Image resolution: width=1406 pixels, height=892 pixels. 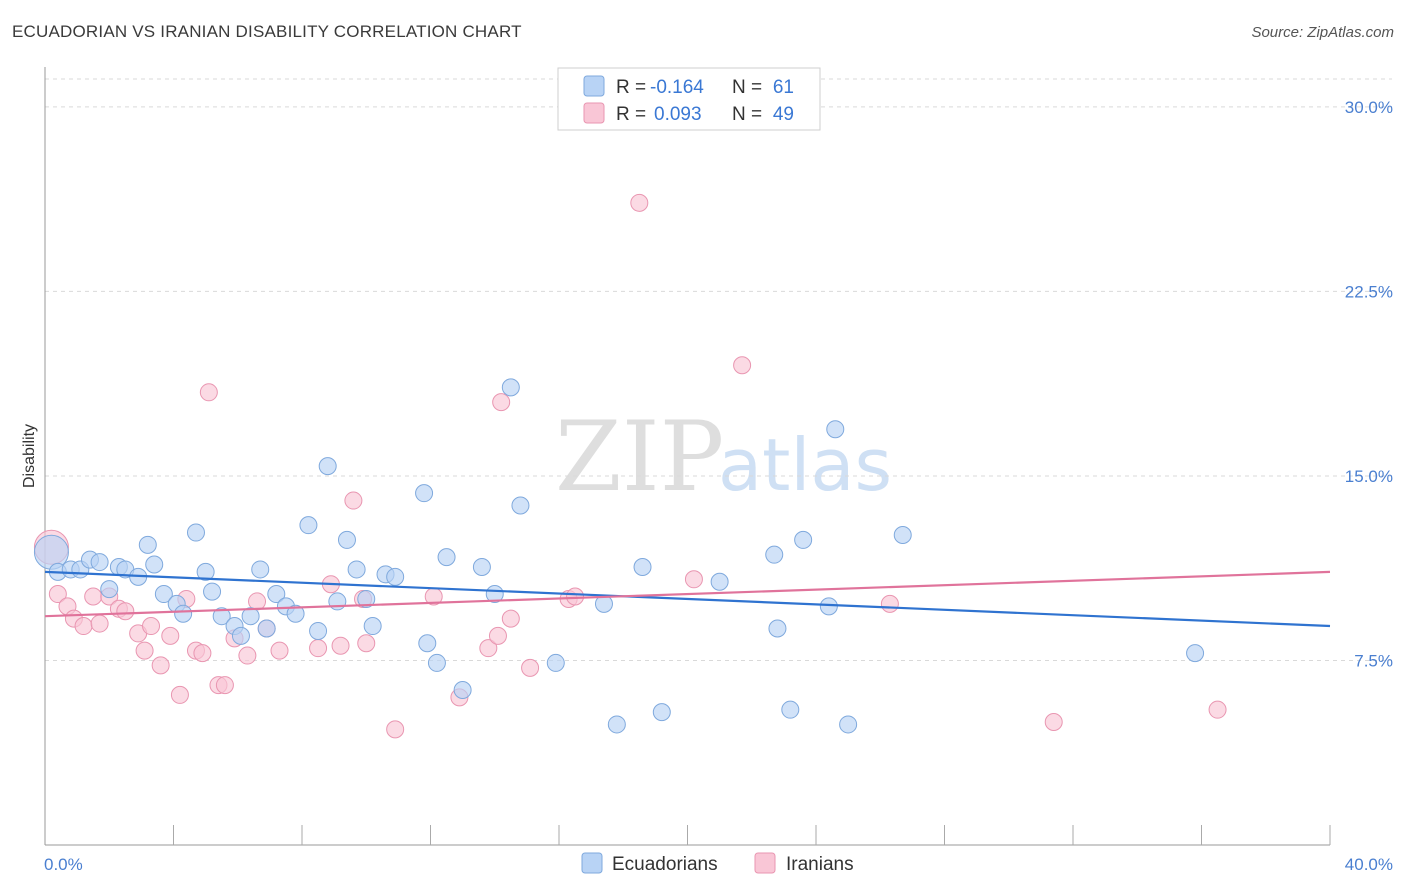 What do you see at coordinates (783, 114) in the screenshot?
I see `legend-n-value: 49` at bounding box center [783, 114].